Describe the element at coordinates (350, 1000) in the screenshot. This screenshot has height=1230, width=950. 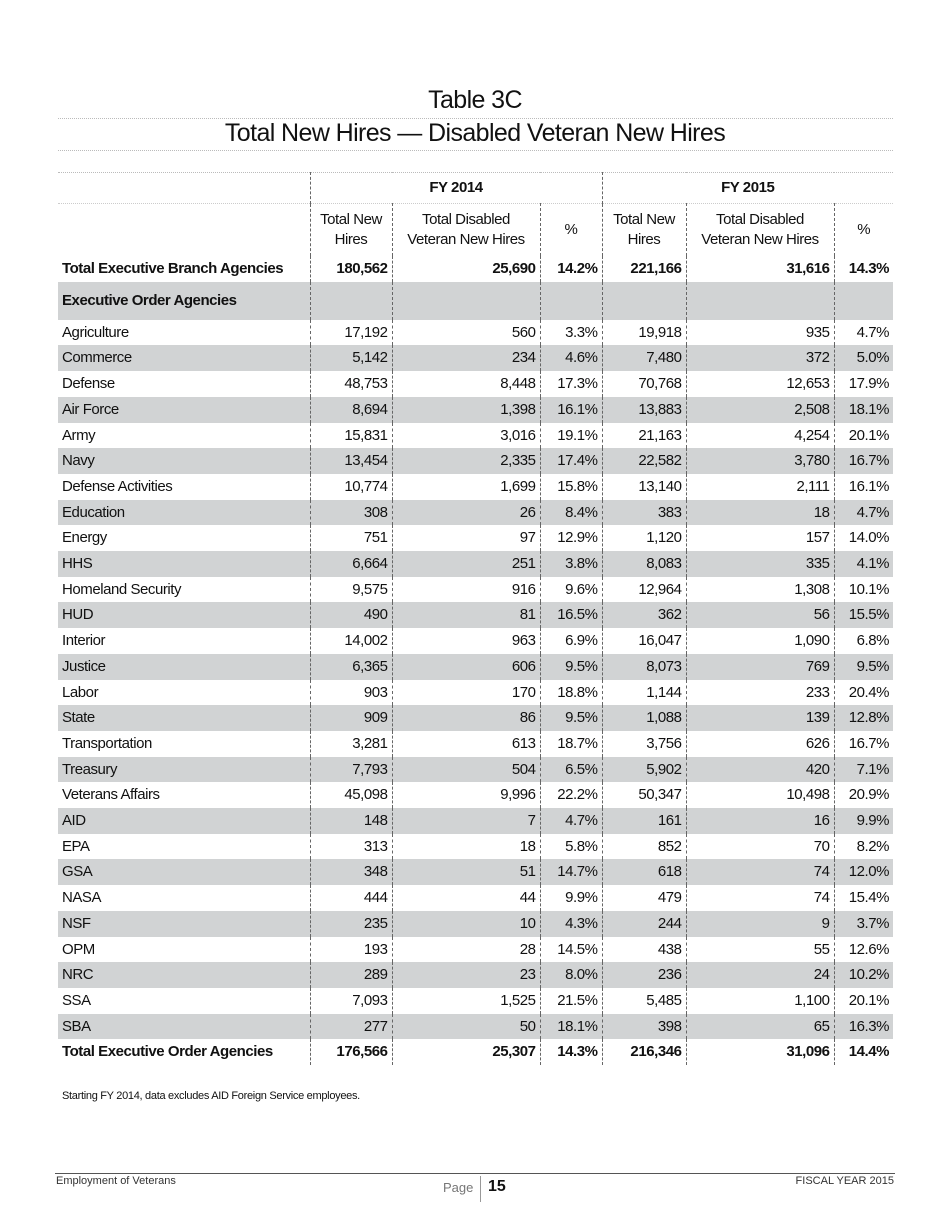
I see `cell-value: 7,093` at that location.